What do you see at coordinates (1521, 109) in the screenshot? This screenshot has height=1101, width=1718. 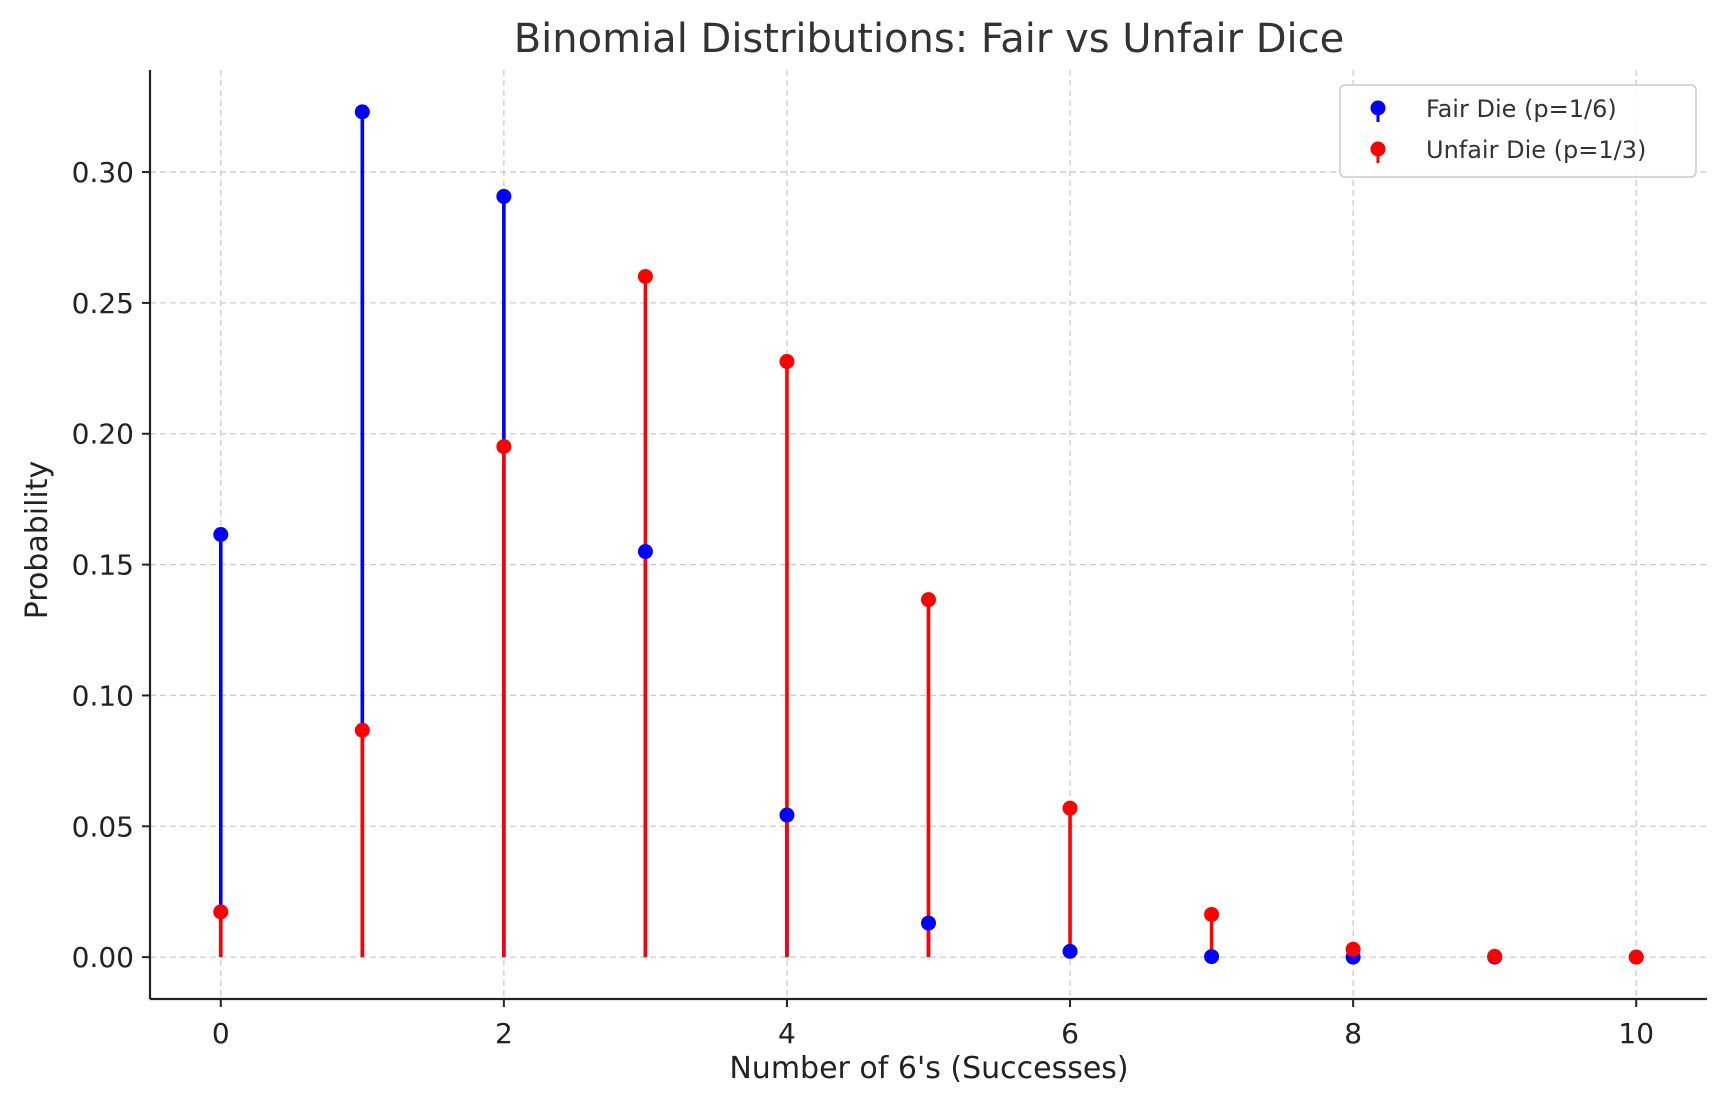 I see `legend-label-fair: Fair Die (p=1/6)` at bounding box center [1521, 109].